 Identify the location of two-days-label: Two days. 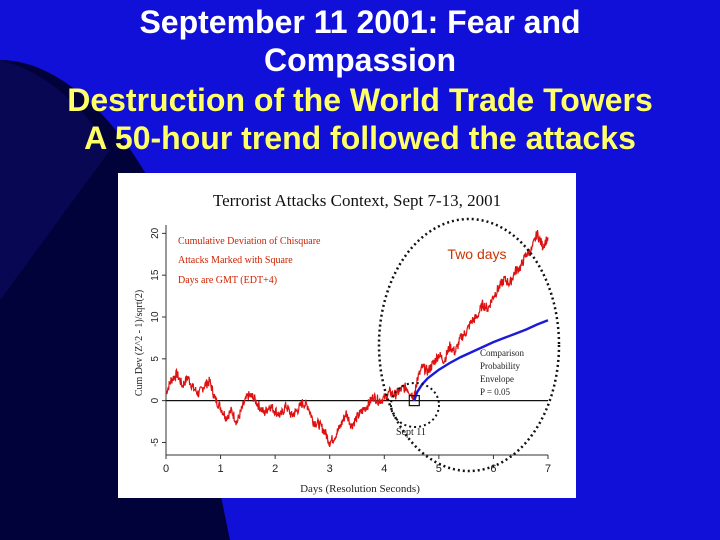
(476, 254).